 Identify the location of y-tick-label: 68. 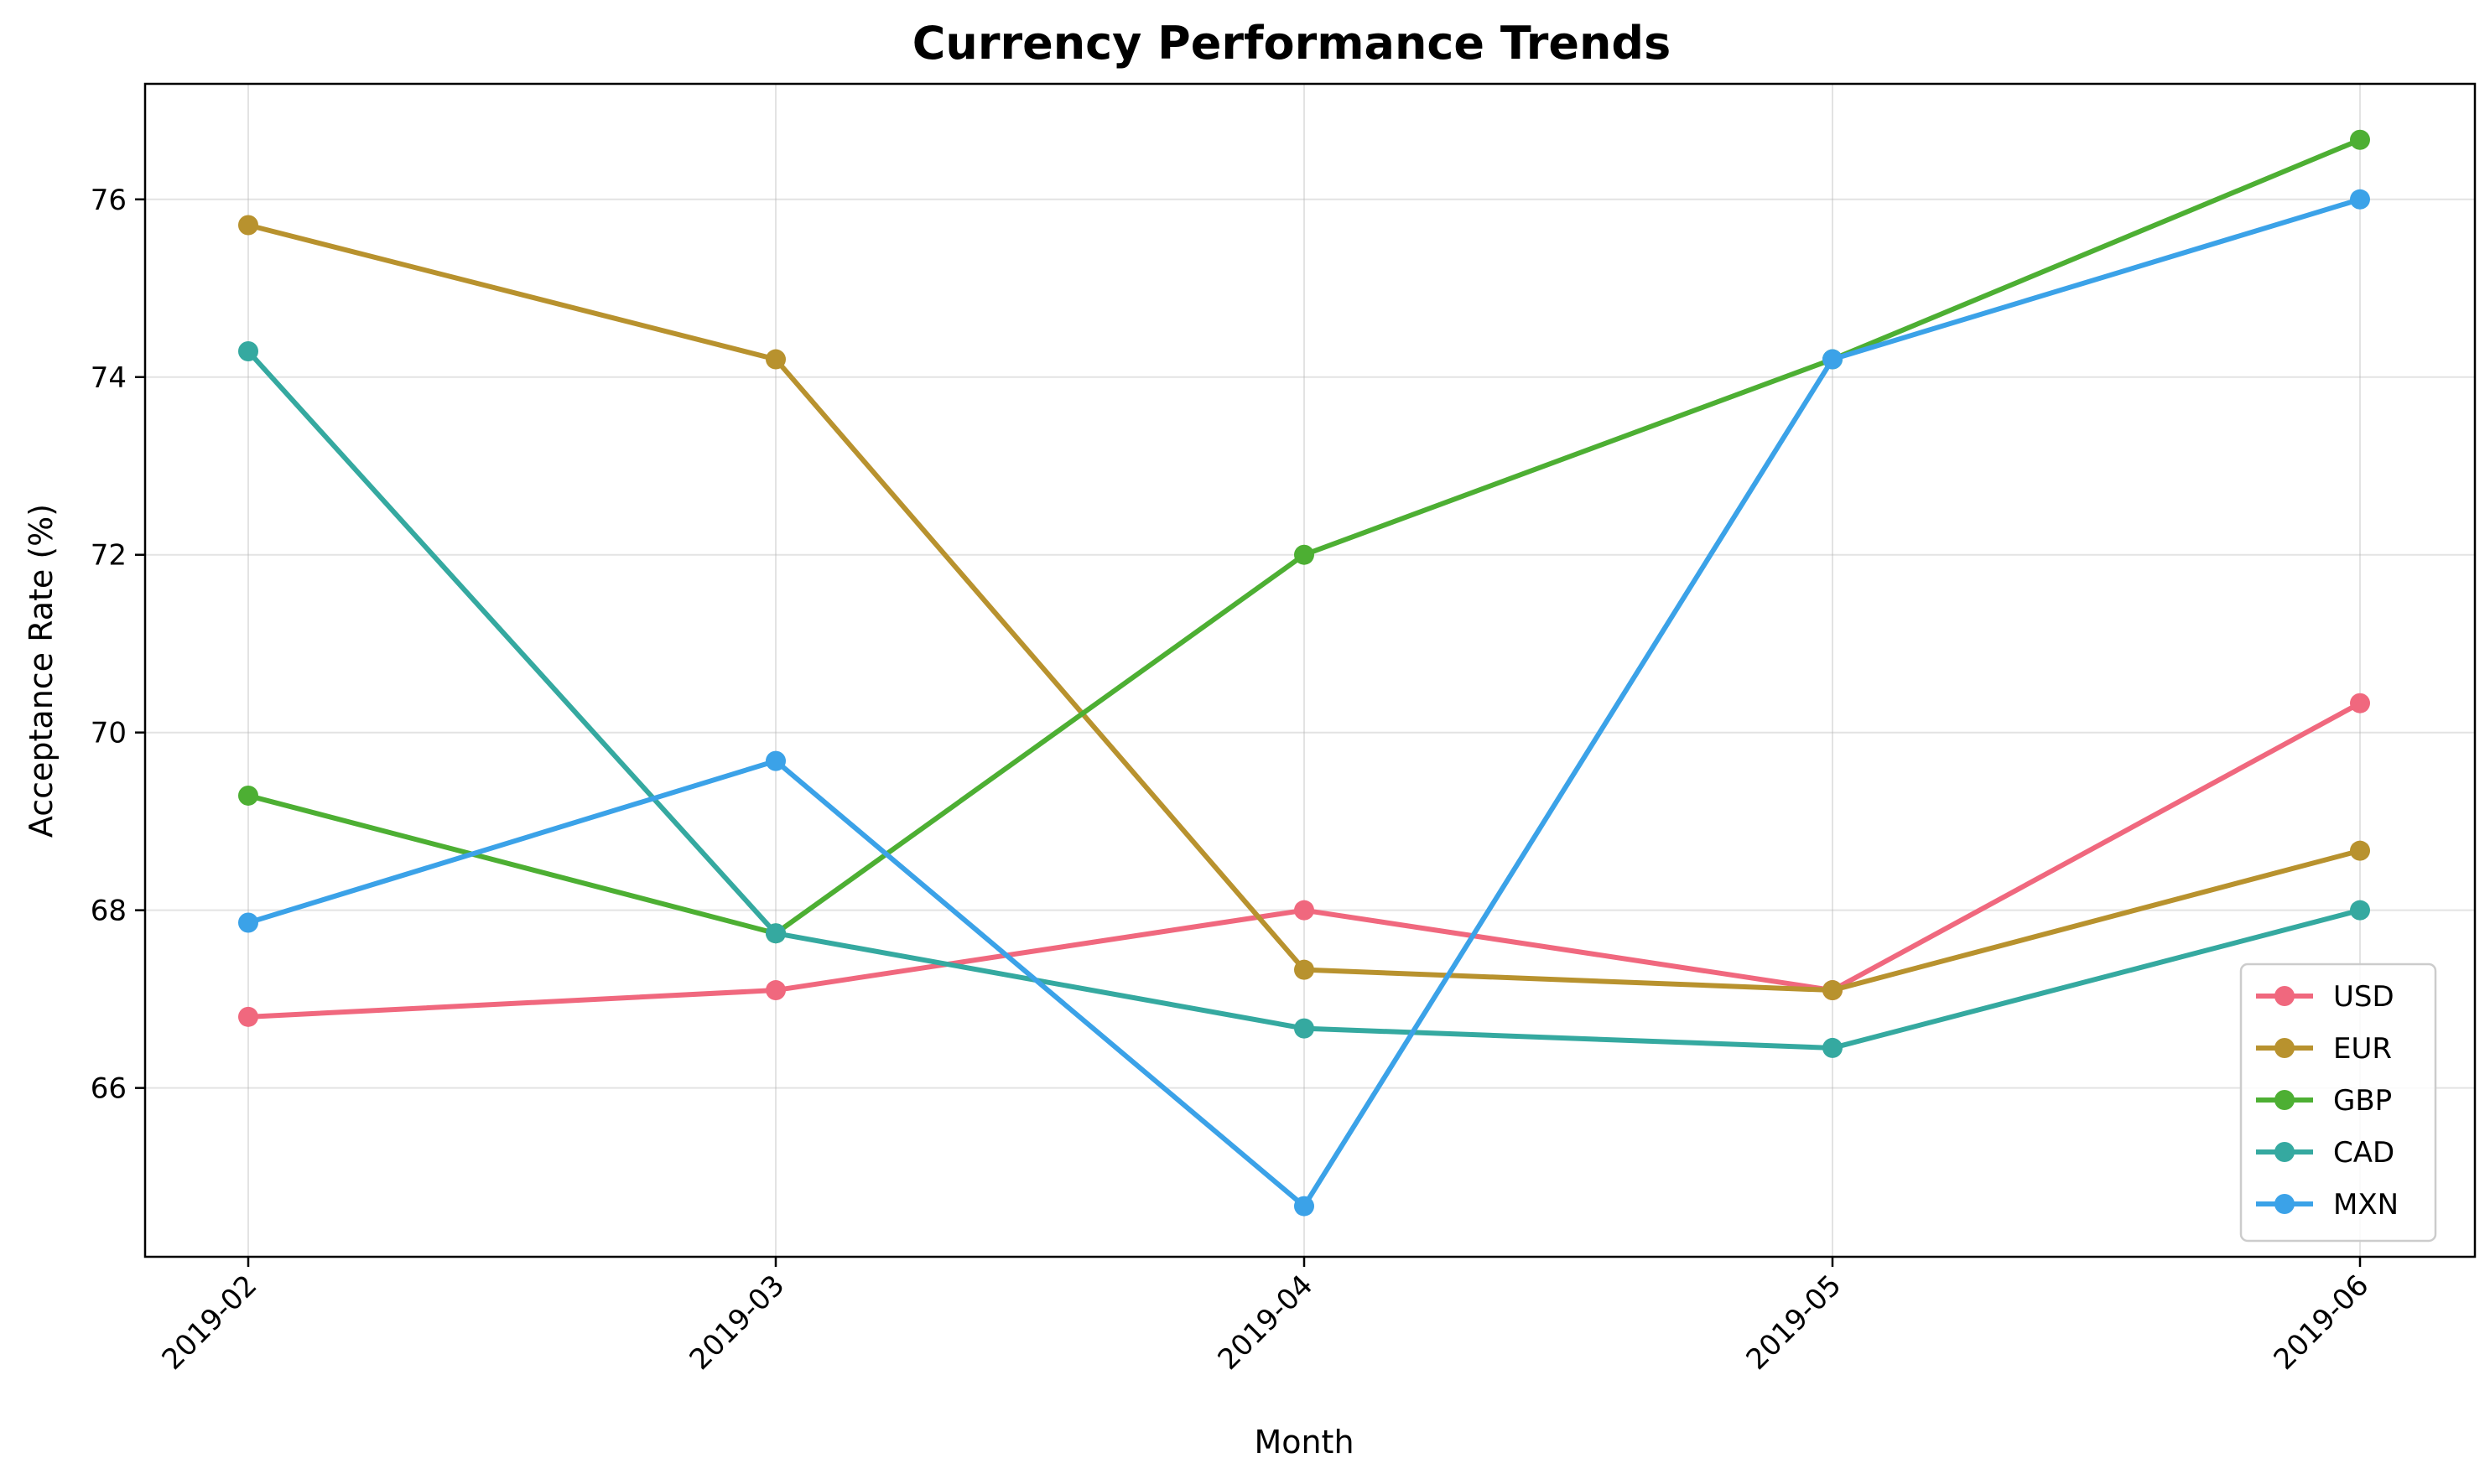
(109, 911).